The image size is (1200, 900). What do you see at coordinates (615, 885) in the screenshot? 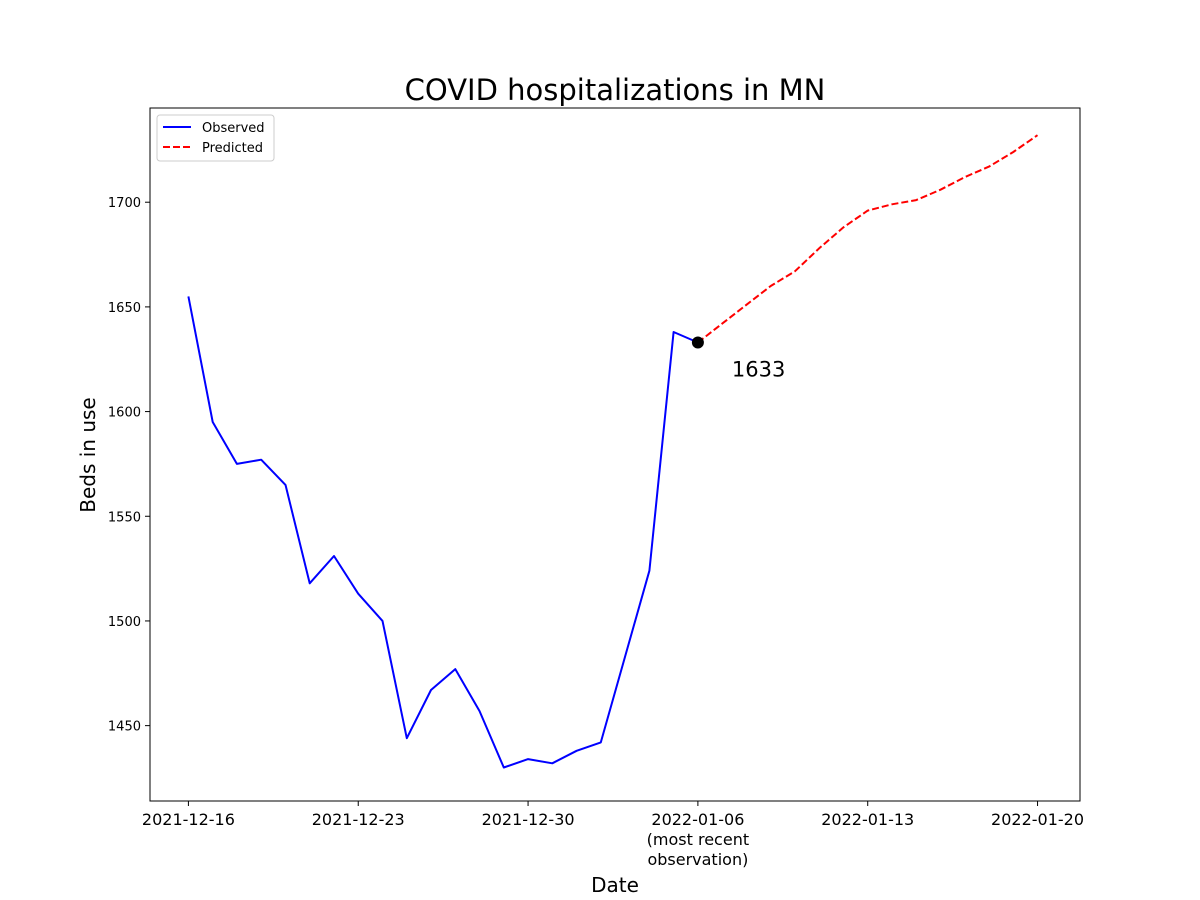
I see `x-axis-label: Date` at bounding box center [615, 885].